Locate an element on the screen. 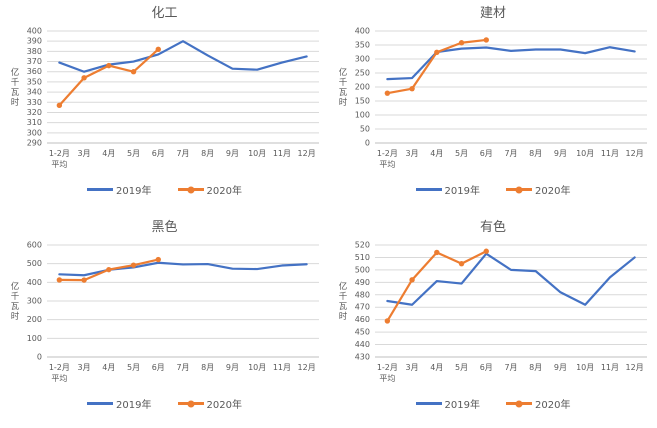 Image resolution: width=657 pixels, height=428 pixels. svg-text: 350 is located at coordinates (33, 81).